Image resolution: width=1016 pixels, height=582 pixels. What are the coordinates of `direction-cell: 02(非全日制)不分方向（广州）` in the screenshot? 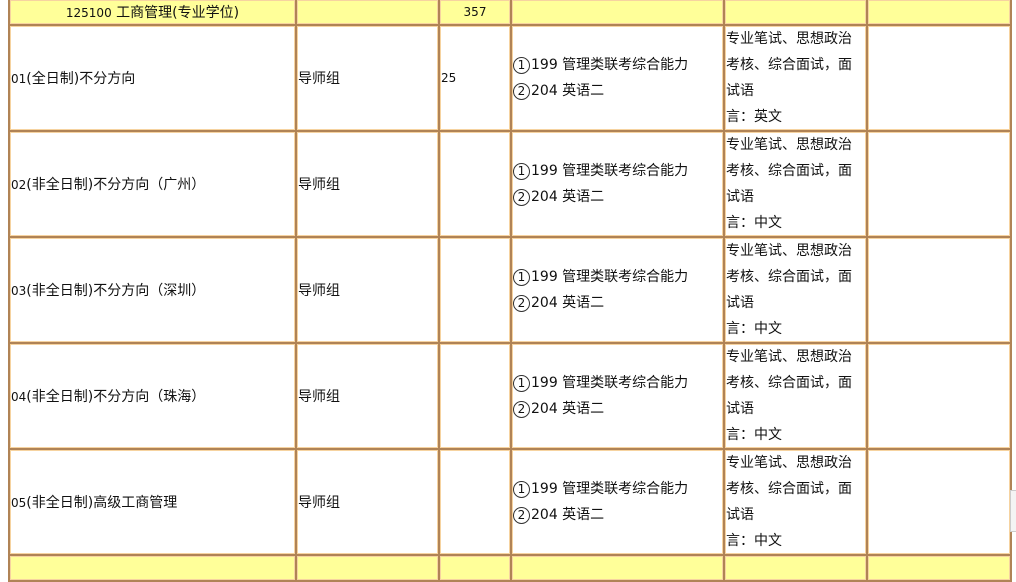 It's located at (152, 184).